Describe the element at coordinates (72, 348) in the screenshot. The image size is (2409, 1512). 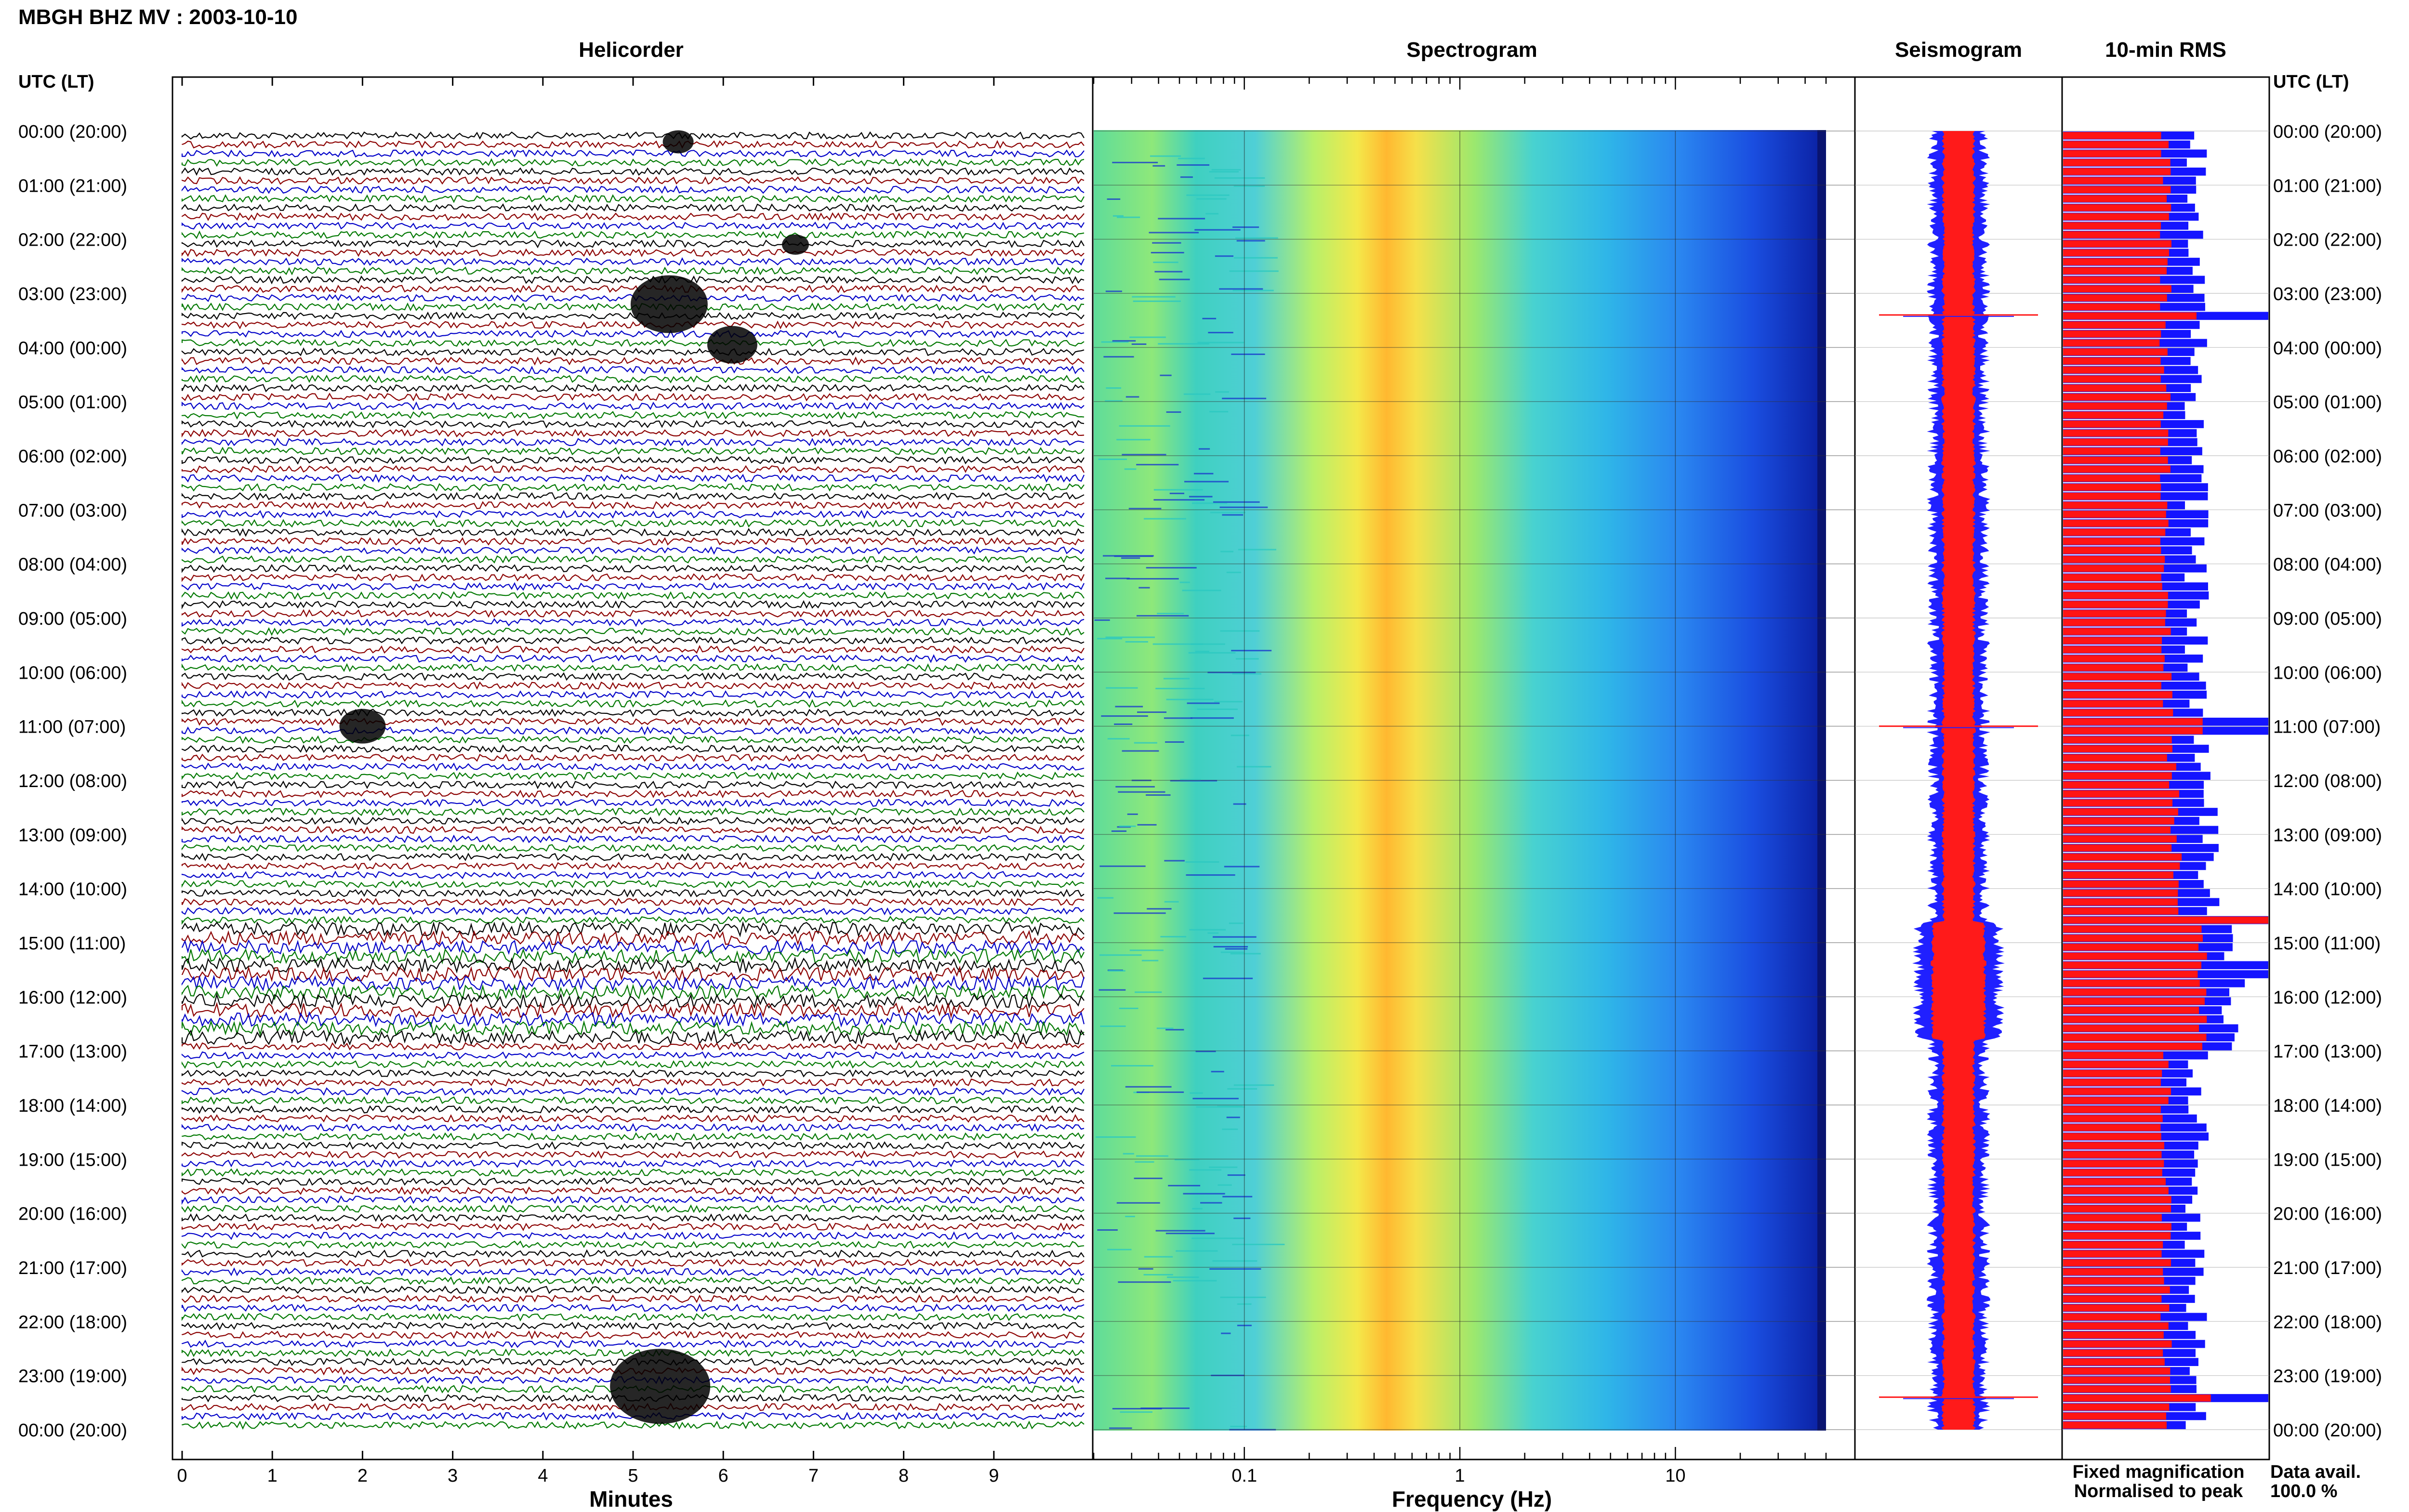
I see `time-label-left: 04:00 (00:00)` at that location.